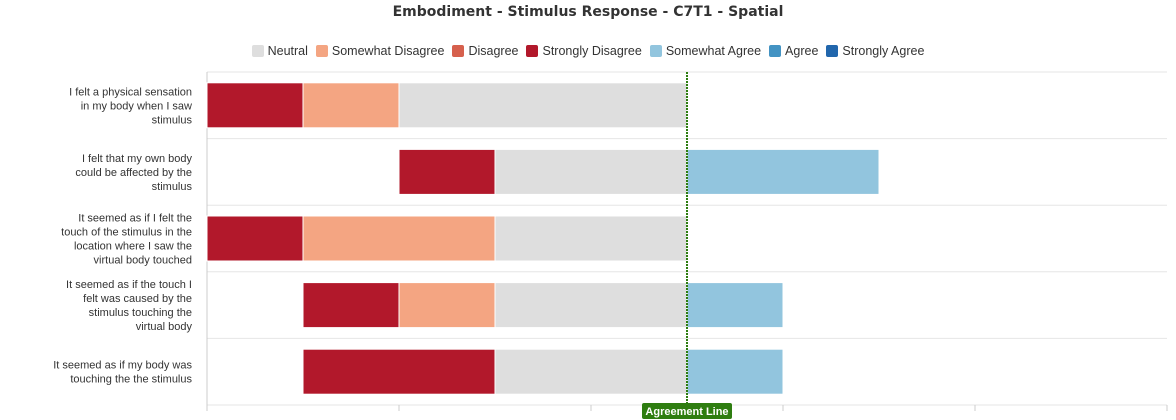 The height and width of the screenshot is (420, 1176). I want to click on legend-item-disagree: Disagree, so click(485, 51).